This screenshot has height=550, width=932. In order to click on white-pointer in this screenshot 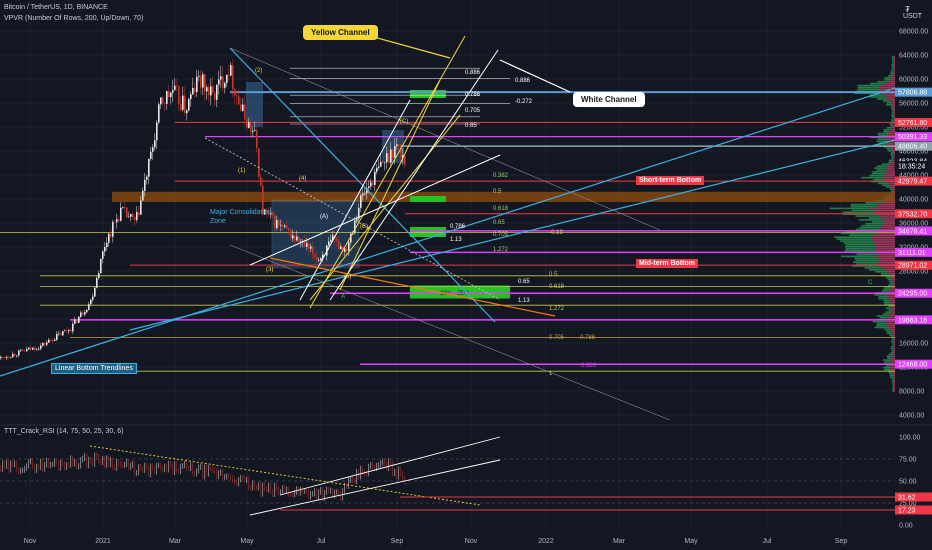, I will do `click(535, 76)`.